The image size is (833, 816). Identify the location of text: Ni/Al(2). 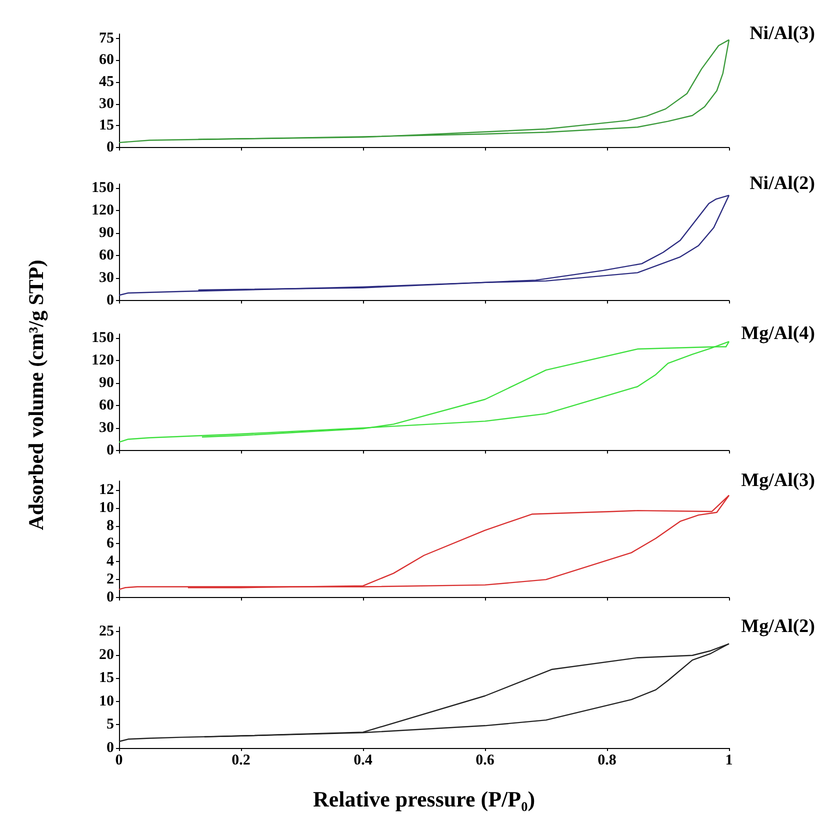
(783, 183).